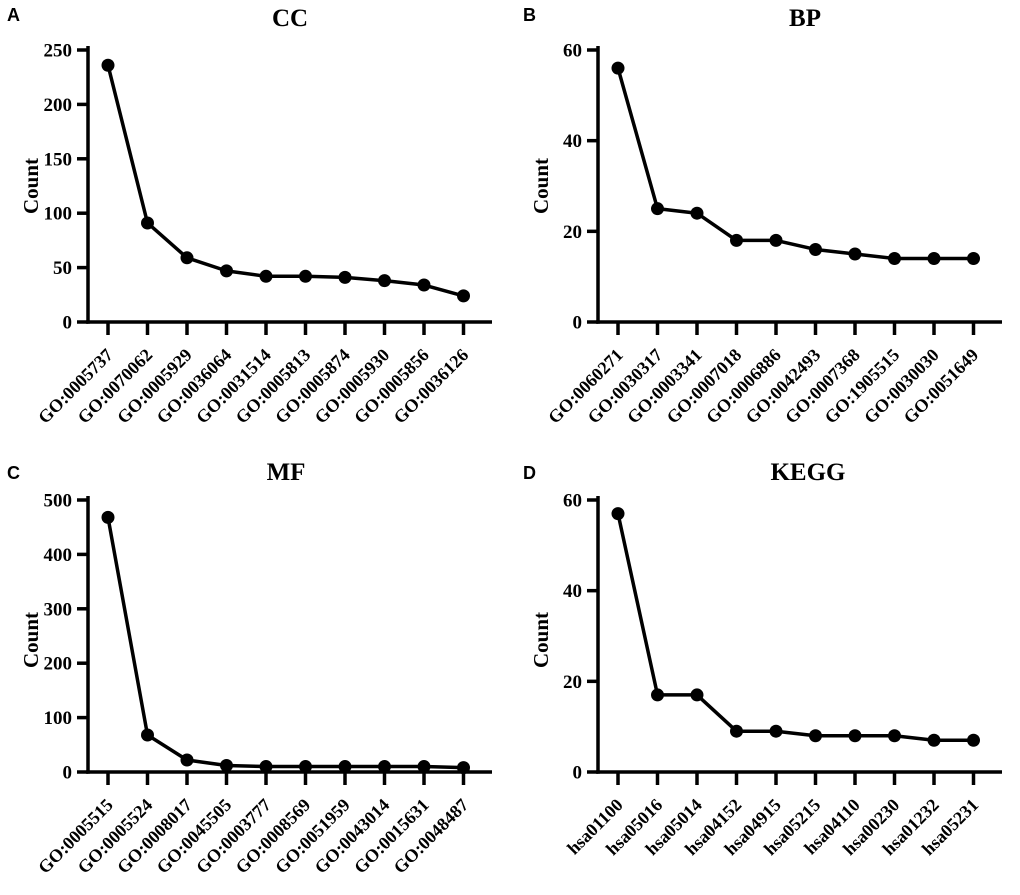 This screenshot has width=1020, height=895. I want to click on y-tick-label: 50, so click(62, 268).